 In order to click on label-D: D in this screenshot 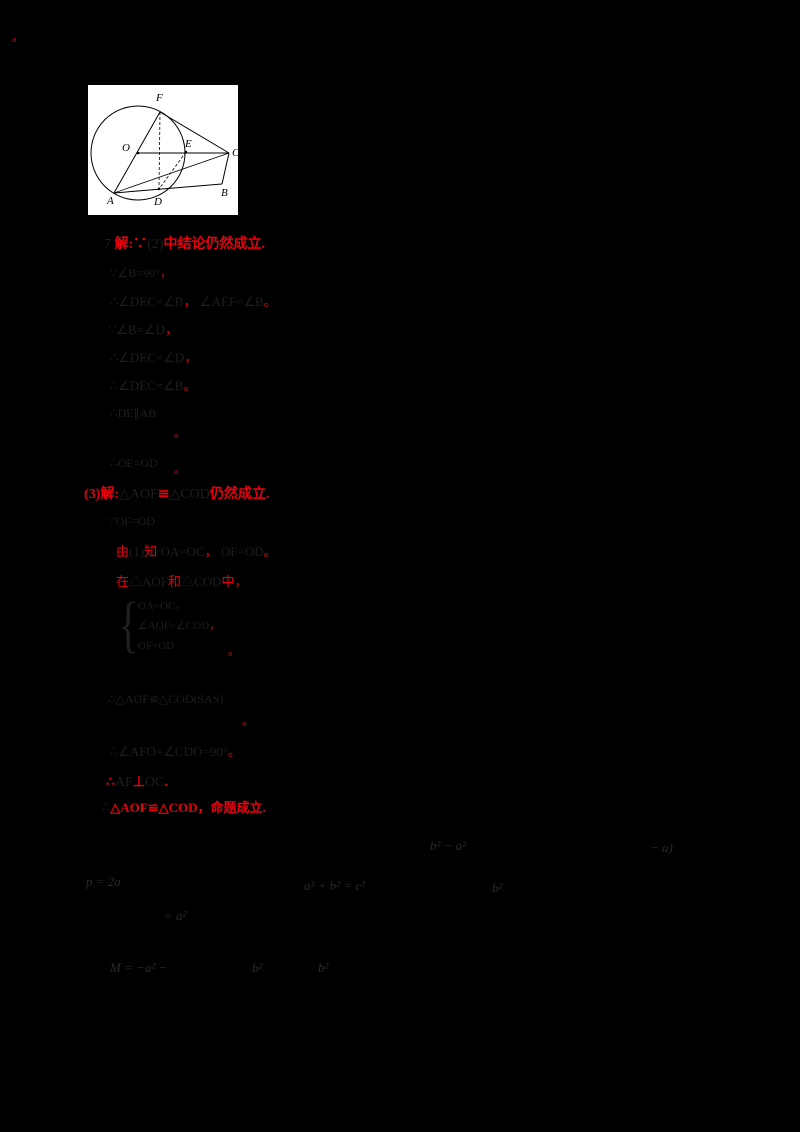, I will do `click(157, 202)`.